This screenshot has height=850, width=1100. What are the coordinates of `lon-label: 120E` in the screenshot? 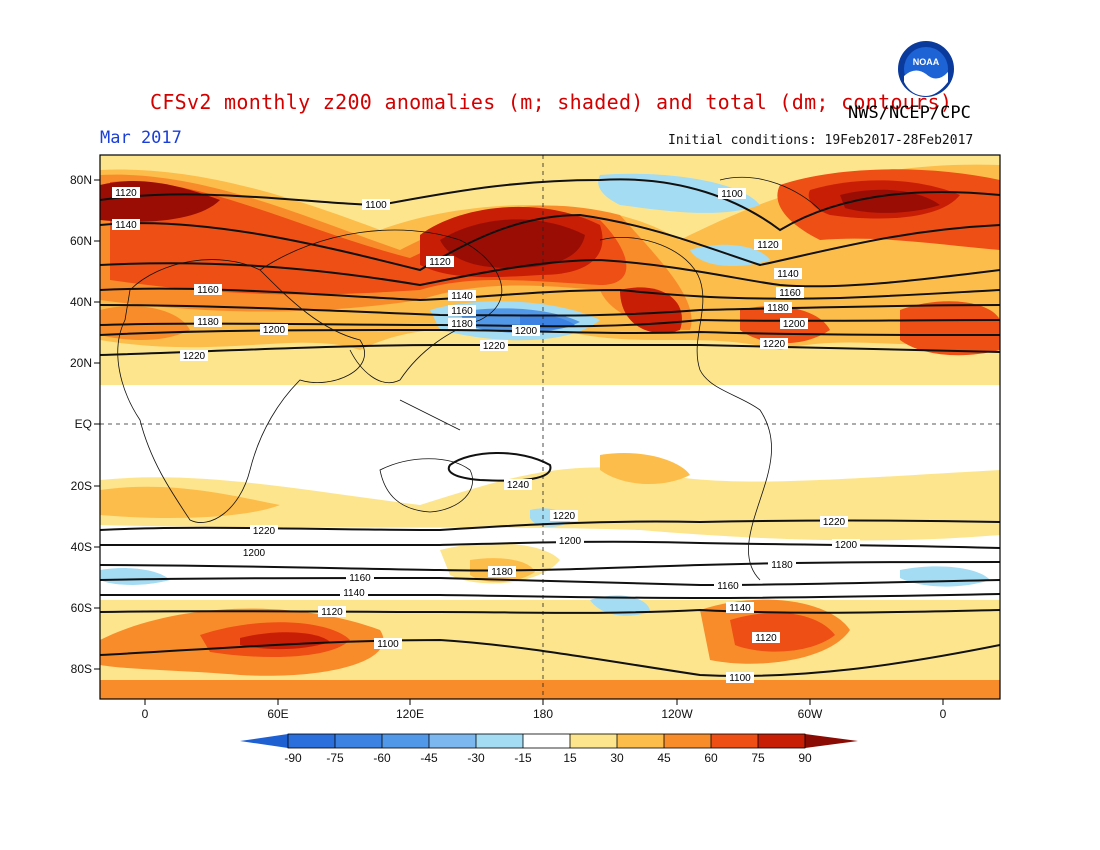 It's located at (410, 714).